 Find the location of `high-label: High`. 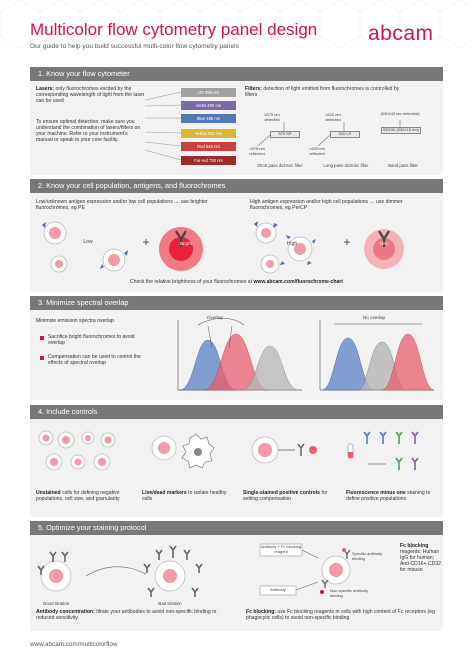

high-label: High is located at coordinates (292, 244).